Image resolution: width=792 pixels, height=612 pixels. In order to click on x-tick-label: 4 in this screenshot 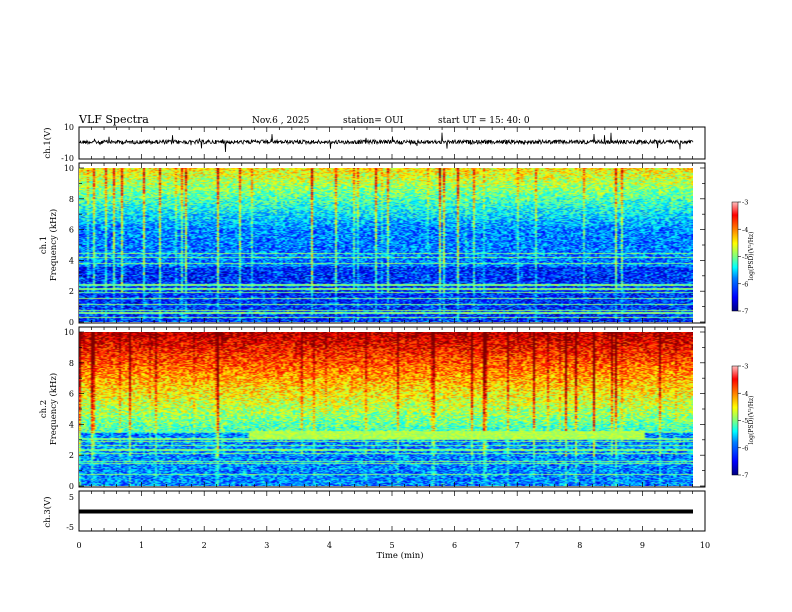, I will do `click(329, 545)`.